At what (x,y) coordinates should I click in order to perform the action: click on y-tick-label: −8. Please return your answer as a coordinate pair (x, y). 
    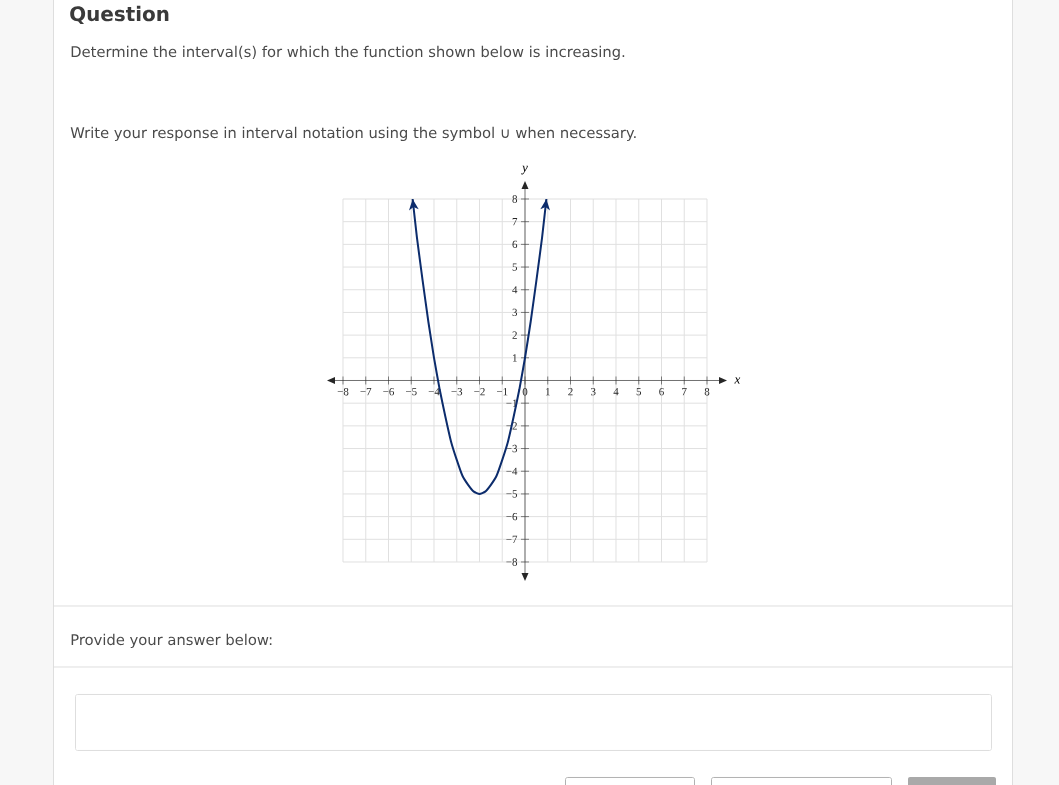
    Looking at the image, I should click on (512, 562).